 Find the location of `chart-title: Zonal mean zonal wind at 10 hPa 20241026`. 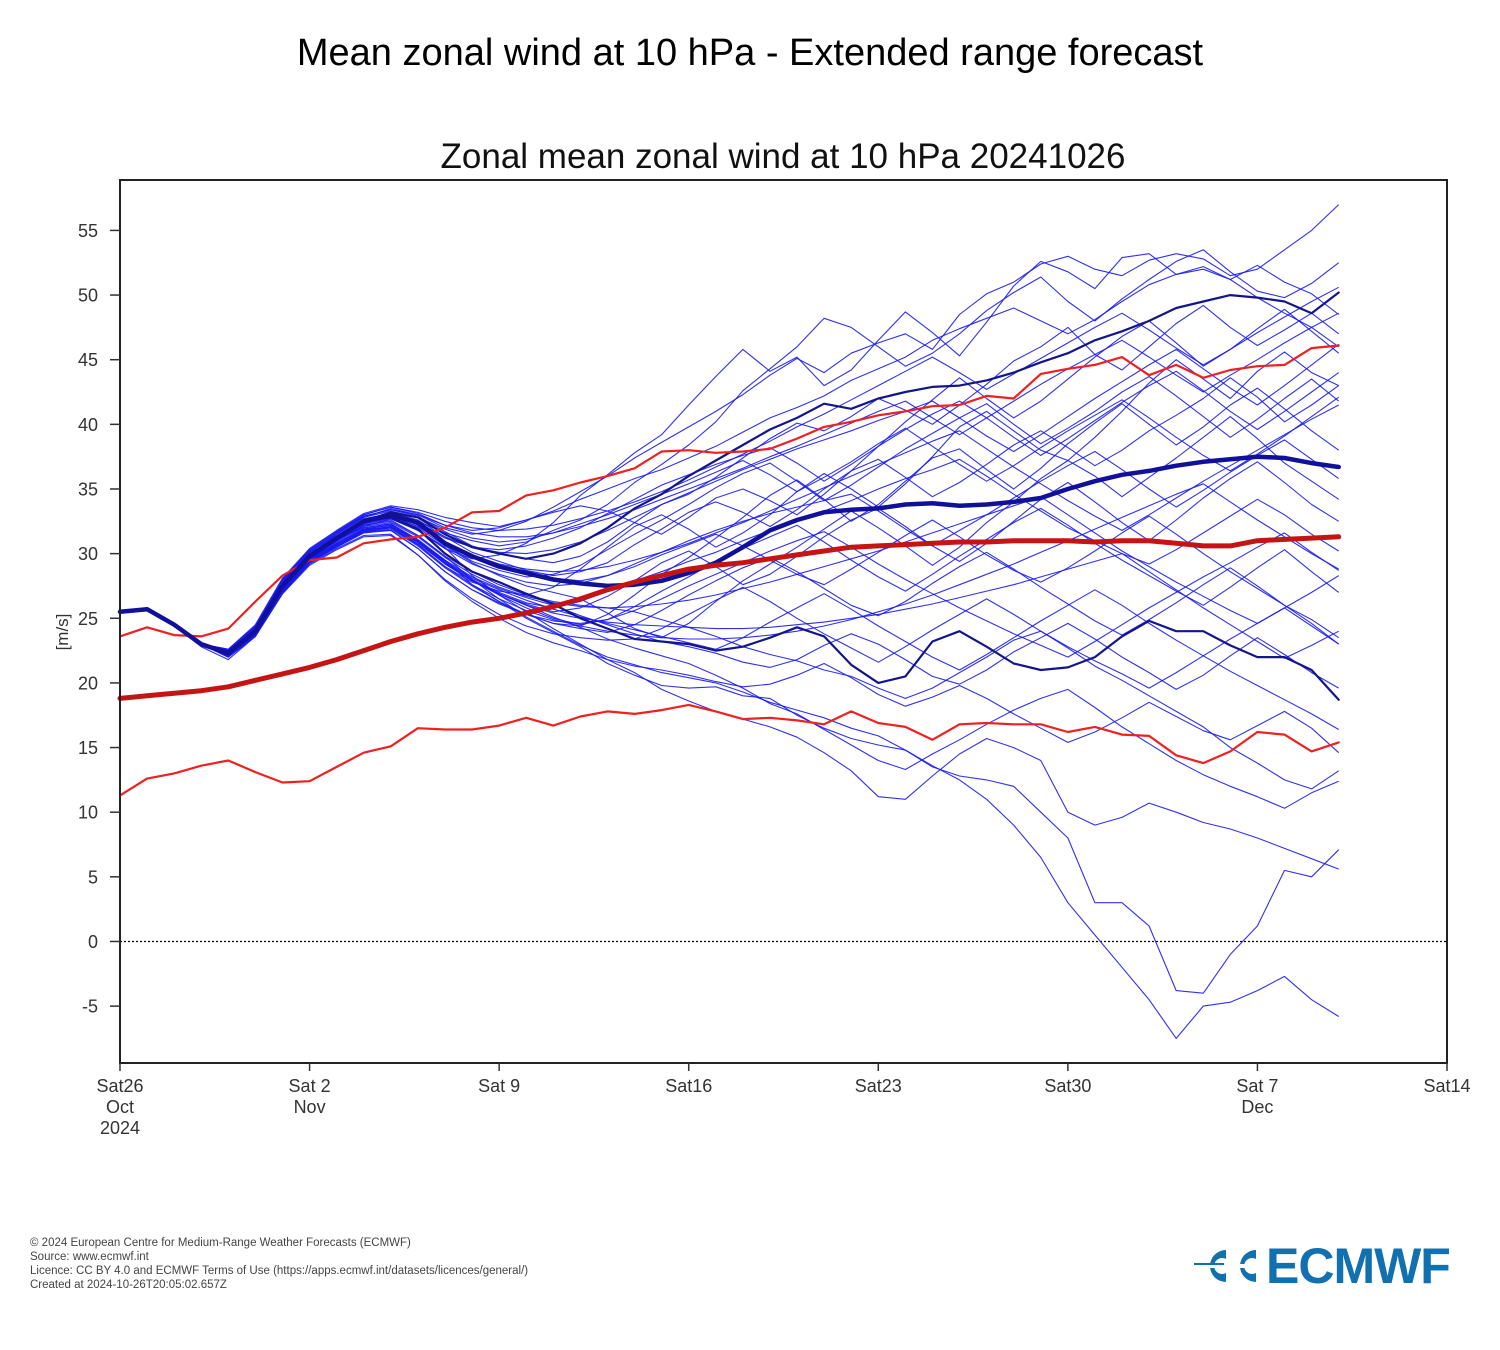

chart-title: Zonal mean zonal wind at 10 hPa 20241026 is located at coordinates (783, 156).